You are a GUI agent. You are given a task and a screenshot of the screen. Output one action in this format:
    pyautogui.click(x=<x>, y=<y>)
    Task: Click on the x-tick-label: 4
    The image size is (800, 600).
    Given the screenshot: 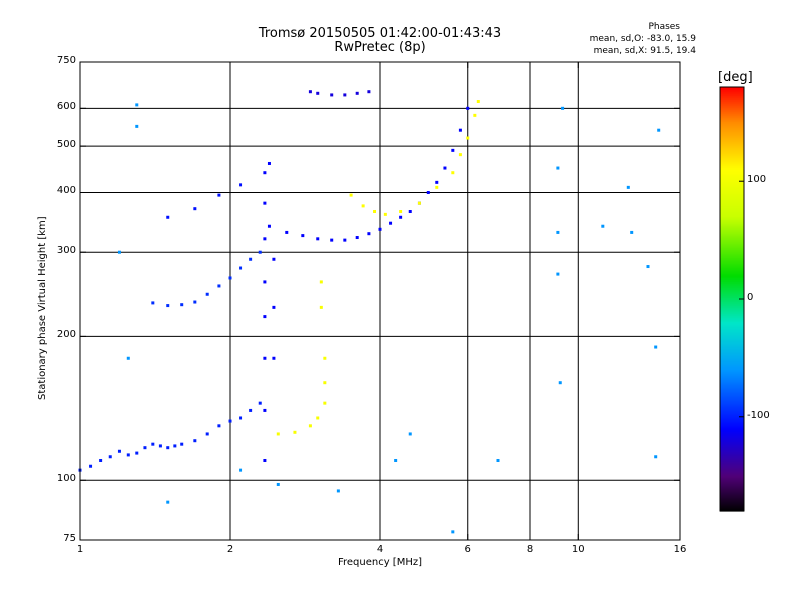 What is the action you would take?
    pyautogui.click(x=380, y=549)
    